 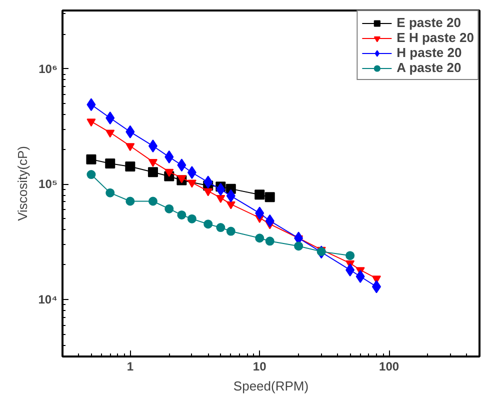 I want to click on y-tick-label: 10⁵, so click(x=48, y=184).